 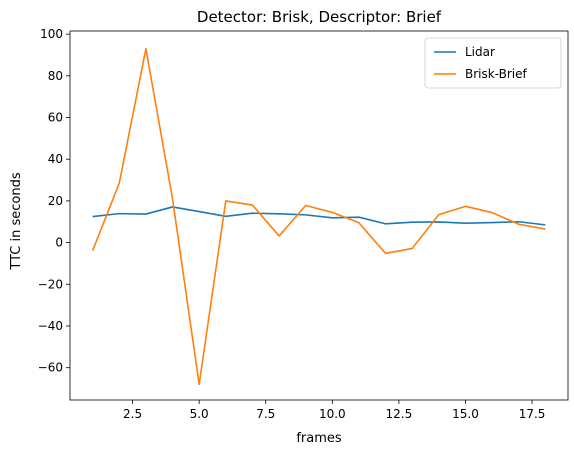 I want to click on legend: Lidar Brisk-Brief, so click(x=493, y=63).